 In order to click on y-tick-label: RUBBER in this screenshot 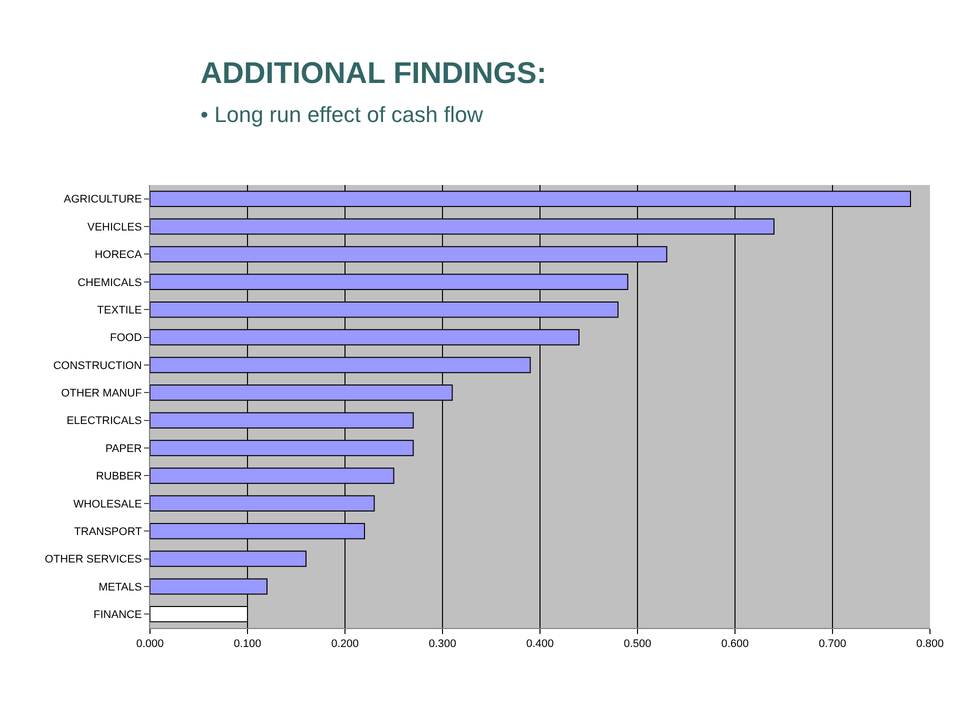, I will do `click(119, 476)`.